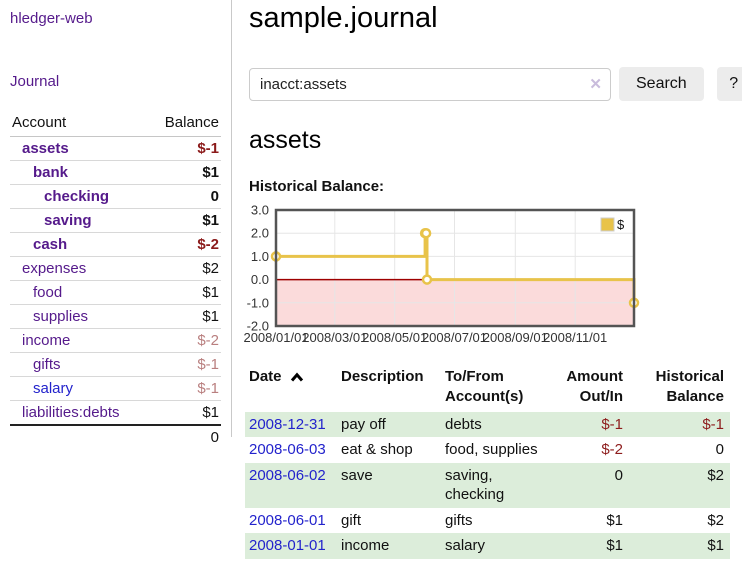  I want to click on account-link: expenses, so click(54, 268).